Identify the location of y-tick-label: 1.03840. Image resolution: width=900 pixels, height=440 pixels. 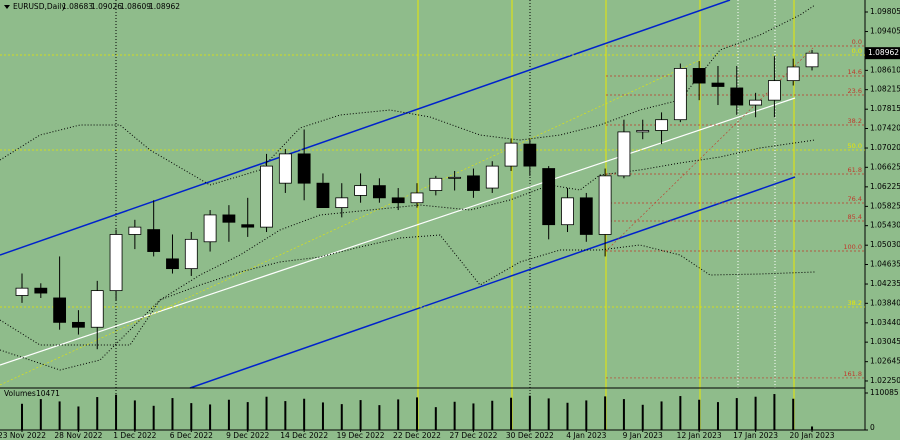
(885, 302).